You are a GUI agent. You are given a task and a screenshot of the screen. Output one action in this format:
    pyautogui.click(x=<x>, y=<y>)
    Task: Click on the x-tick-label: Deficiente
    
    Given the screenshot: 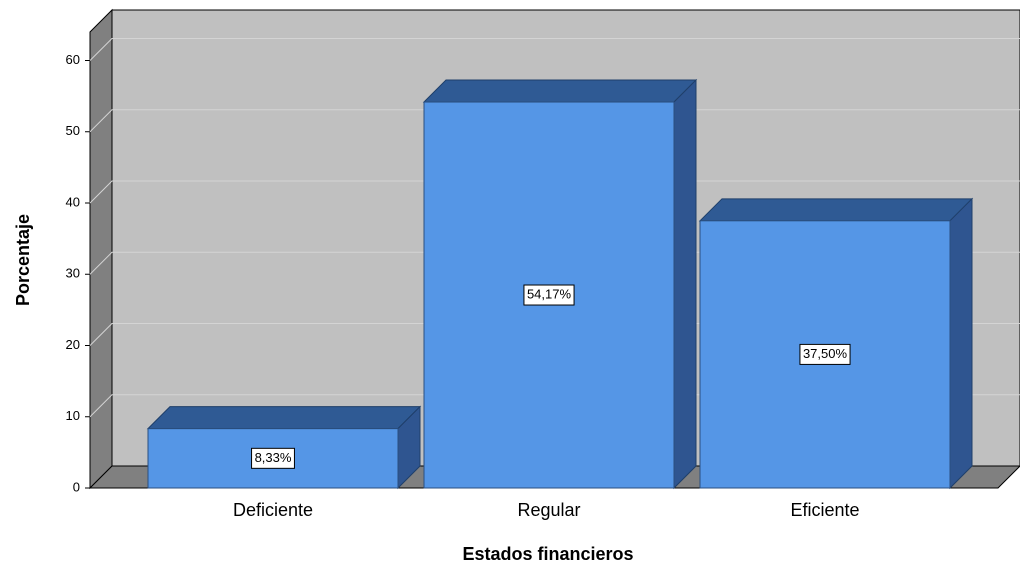 What is the action you would take?
    pyautogui.click(x=273, y=510)
    